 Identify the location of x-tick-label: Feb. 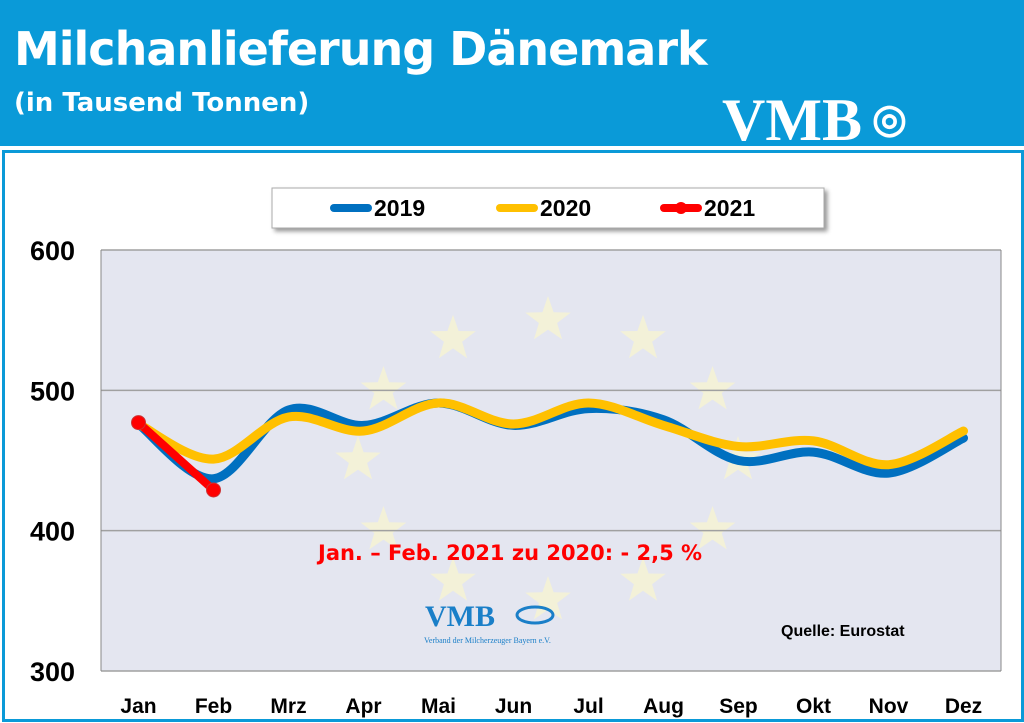
(213, 706).